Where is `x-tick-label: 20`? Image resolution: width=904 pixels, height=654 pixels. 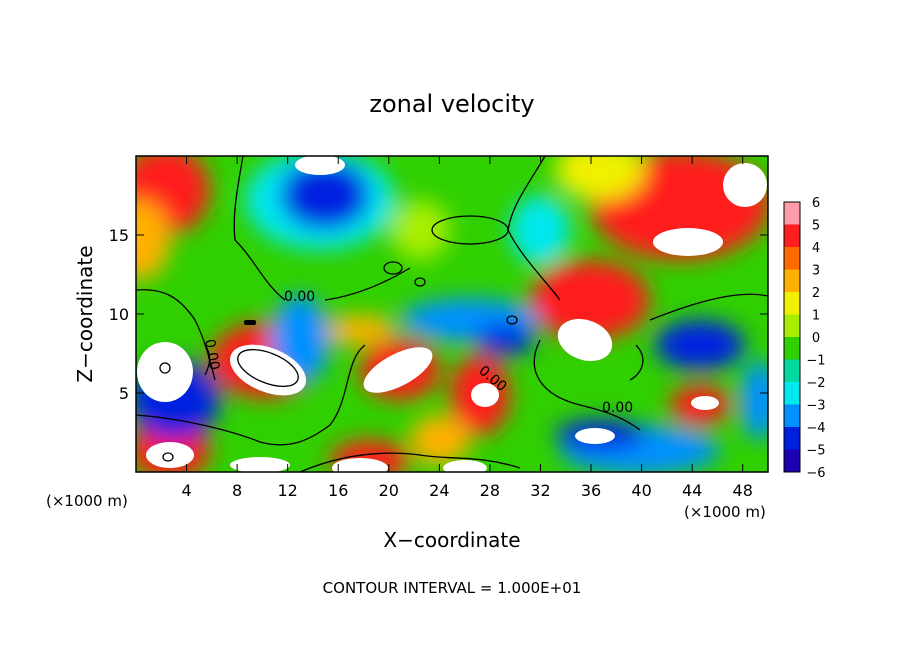 x-tick-label: 20 is located at coordinates (389, 490).